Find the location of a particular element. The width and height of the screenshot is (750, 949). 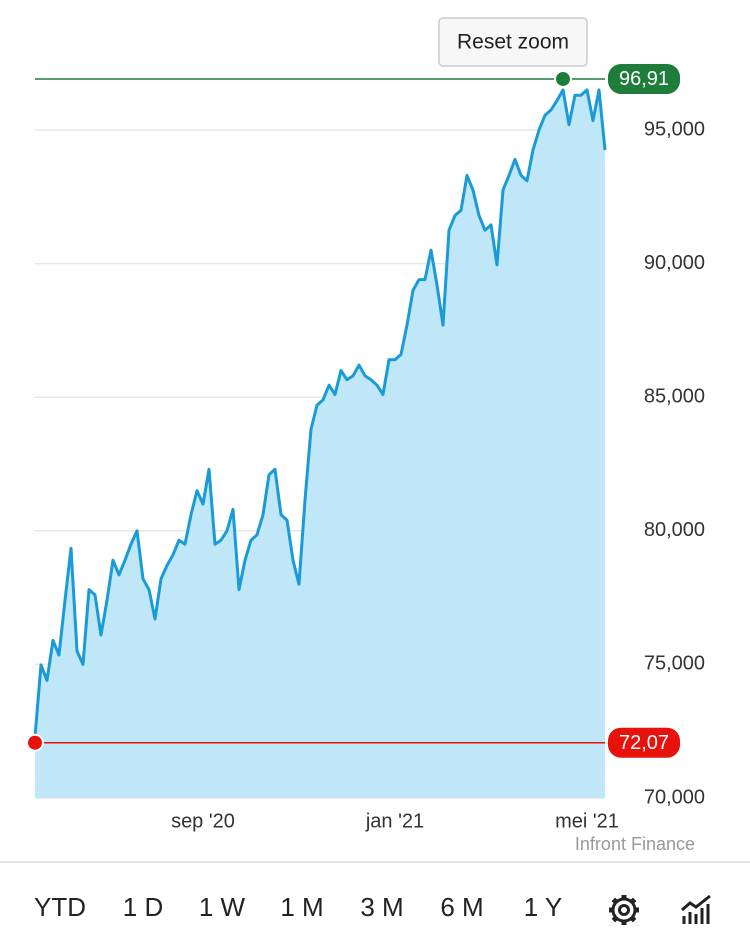

gear-teeth is located at coordinates (624, 910).